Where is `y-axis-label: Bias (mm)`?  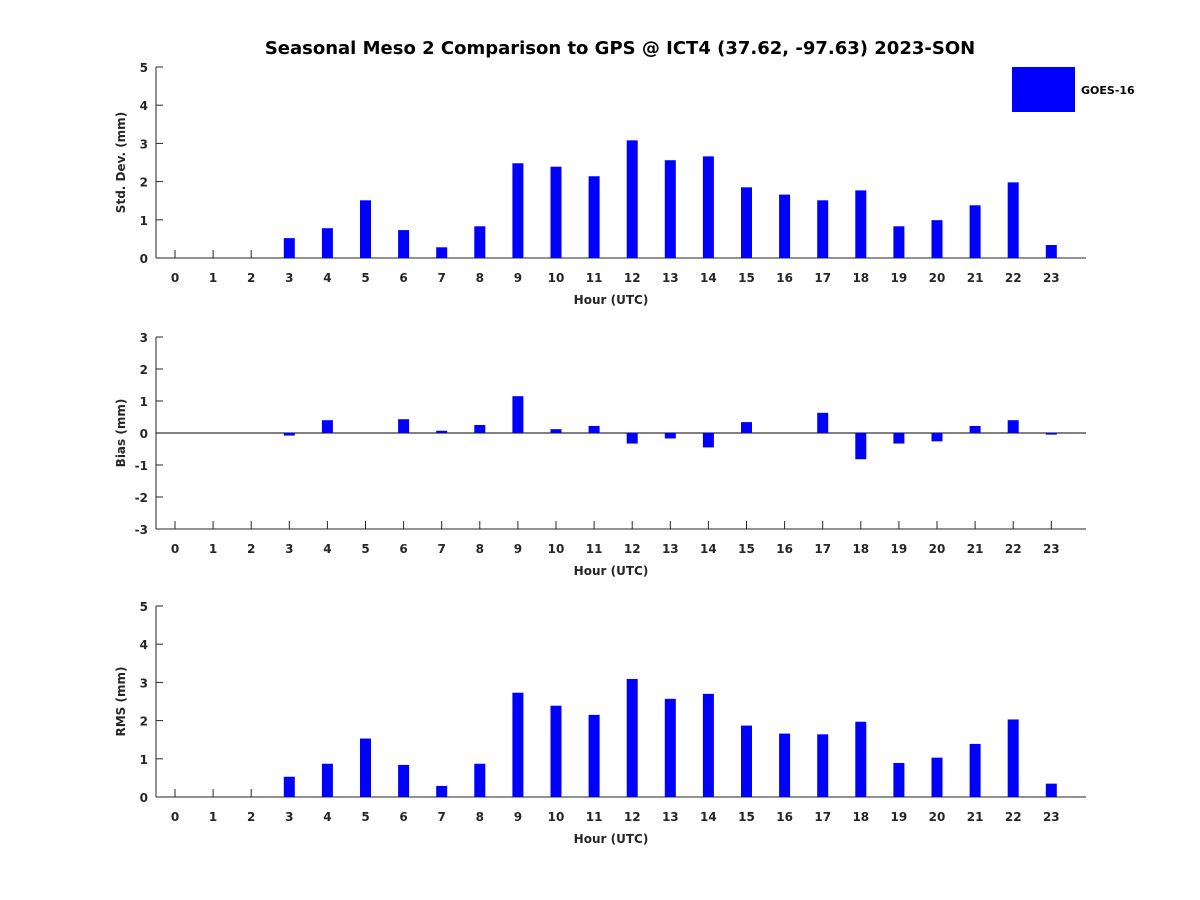 y-axis-label: Bias (mm) is located at coordinates (121, 433).